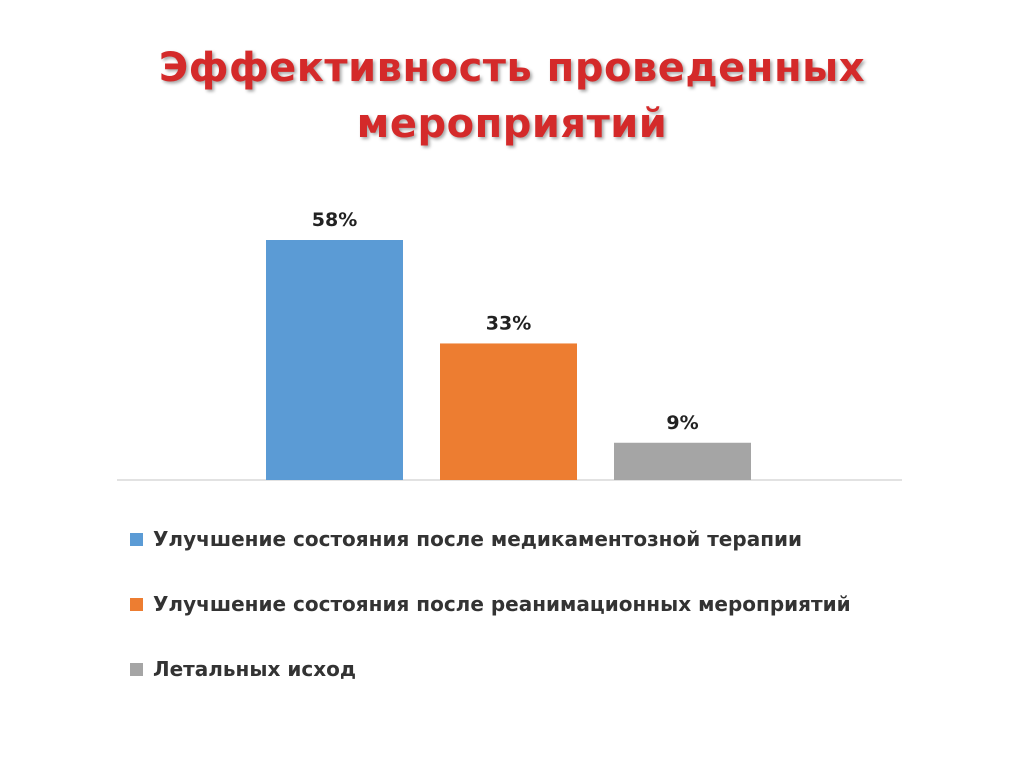 Image resolution: width=1024 pixels, height=767 pixels. What do you see at coordinates (508, 323) in the screenshot?
I see `data-label-resuscitation: 33%` at bounding box center [508, 323].